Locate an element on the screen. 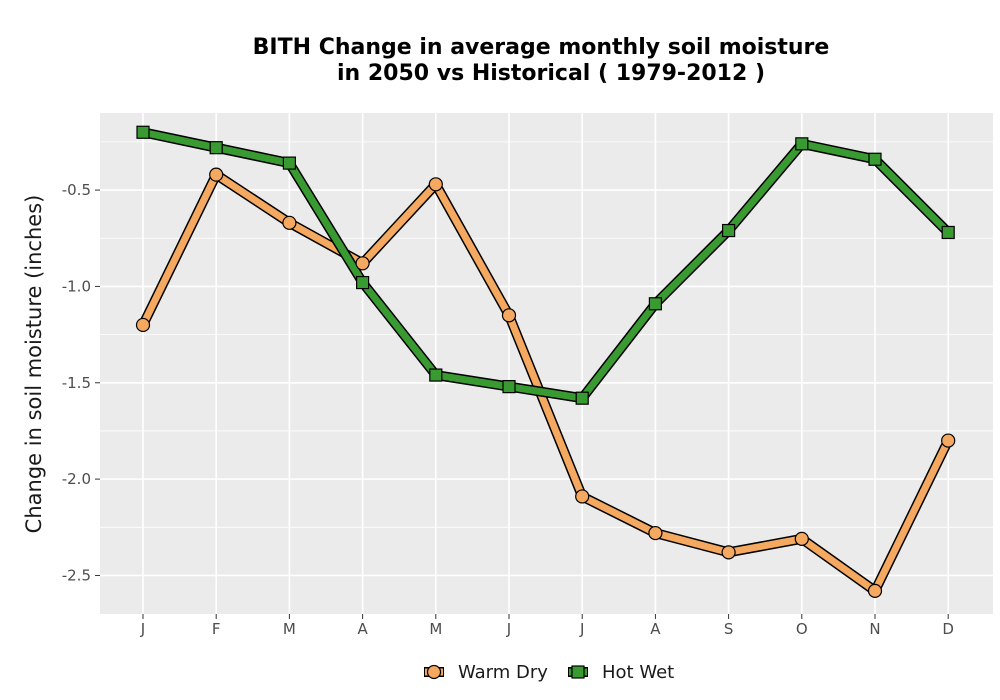 The width and height of the screenshot is (1000, 700). chart-title-line-2: in 2050 vs Historical ( 1979-2012 ) is located at coordinates (551, 73).